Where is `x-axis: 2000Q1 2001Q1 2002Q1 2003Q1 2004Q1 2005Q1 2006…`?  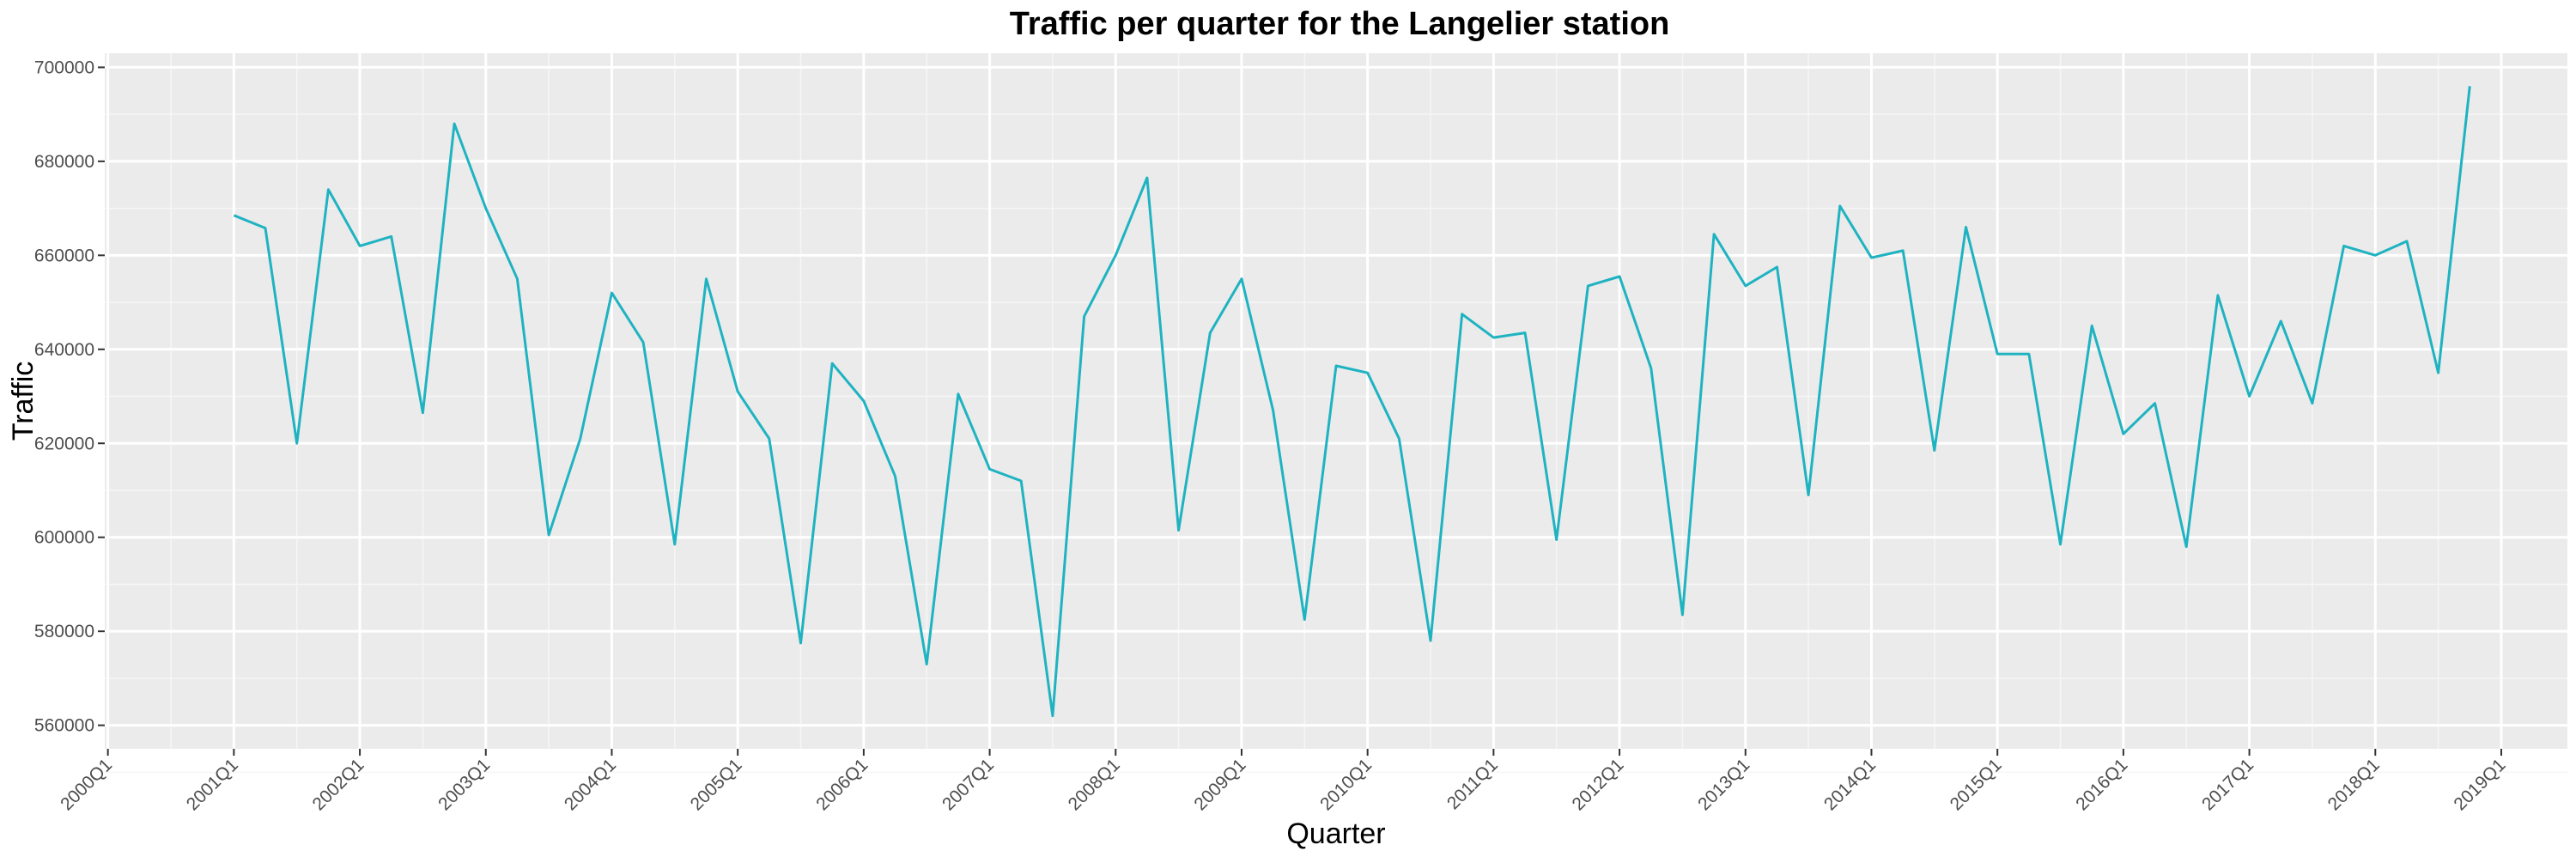 x-axis: 2000Q1 2001Q1 2002Q1 2003Q1 2004Q1 2005Q1 2006… is located at coordinates (1283, 782).